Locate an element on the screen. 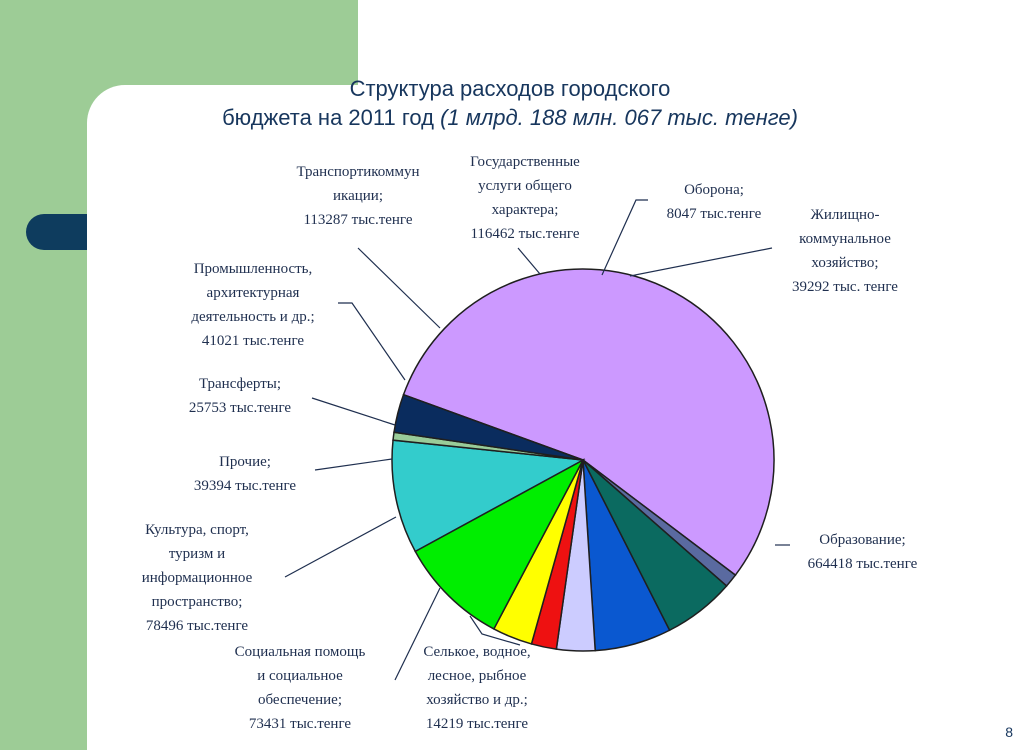 The height and width of the screenshot is (750, 1023). label-line: 113287 тыс.тенге is located at coordinates (358, 220).